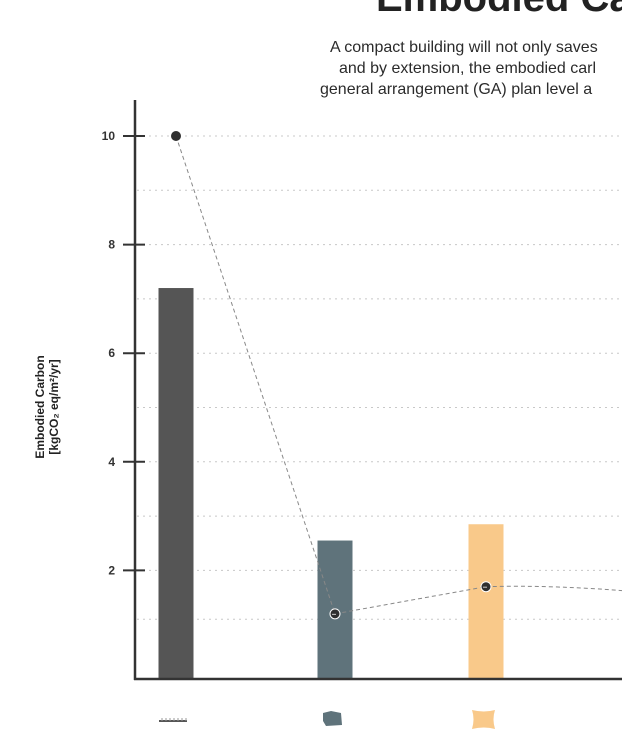  What do you see at coordinates (332, 718) in the screenshot?
I see `compact-shape-icon` at bounding box center [332, 718].